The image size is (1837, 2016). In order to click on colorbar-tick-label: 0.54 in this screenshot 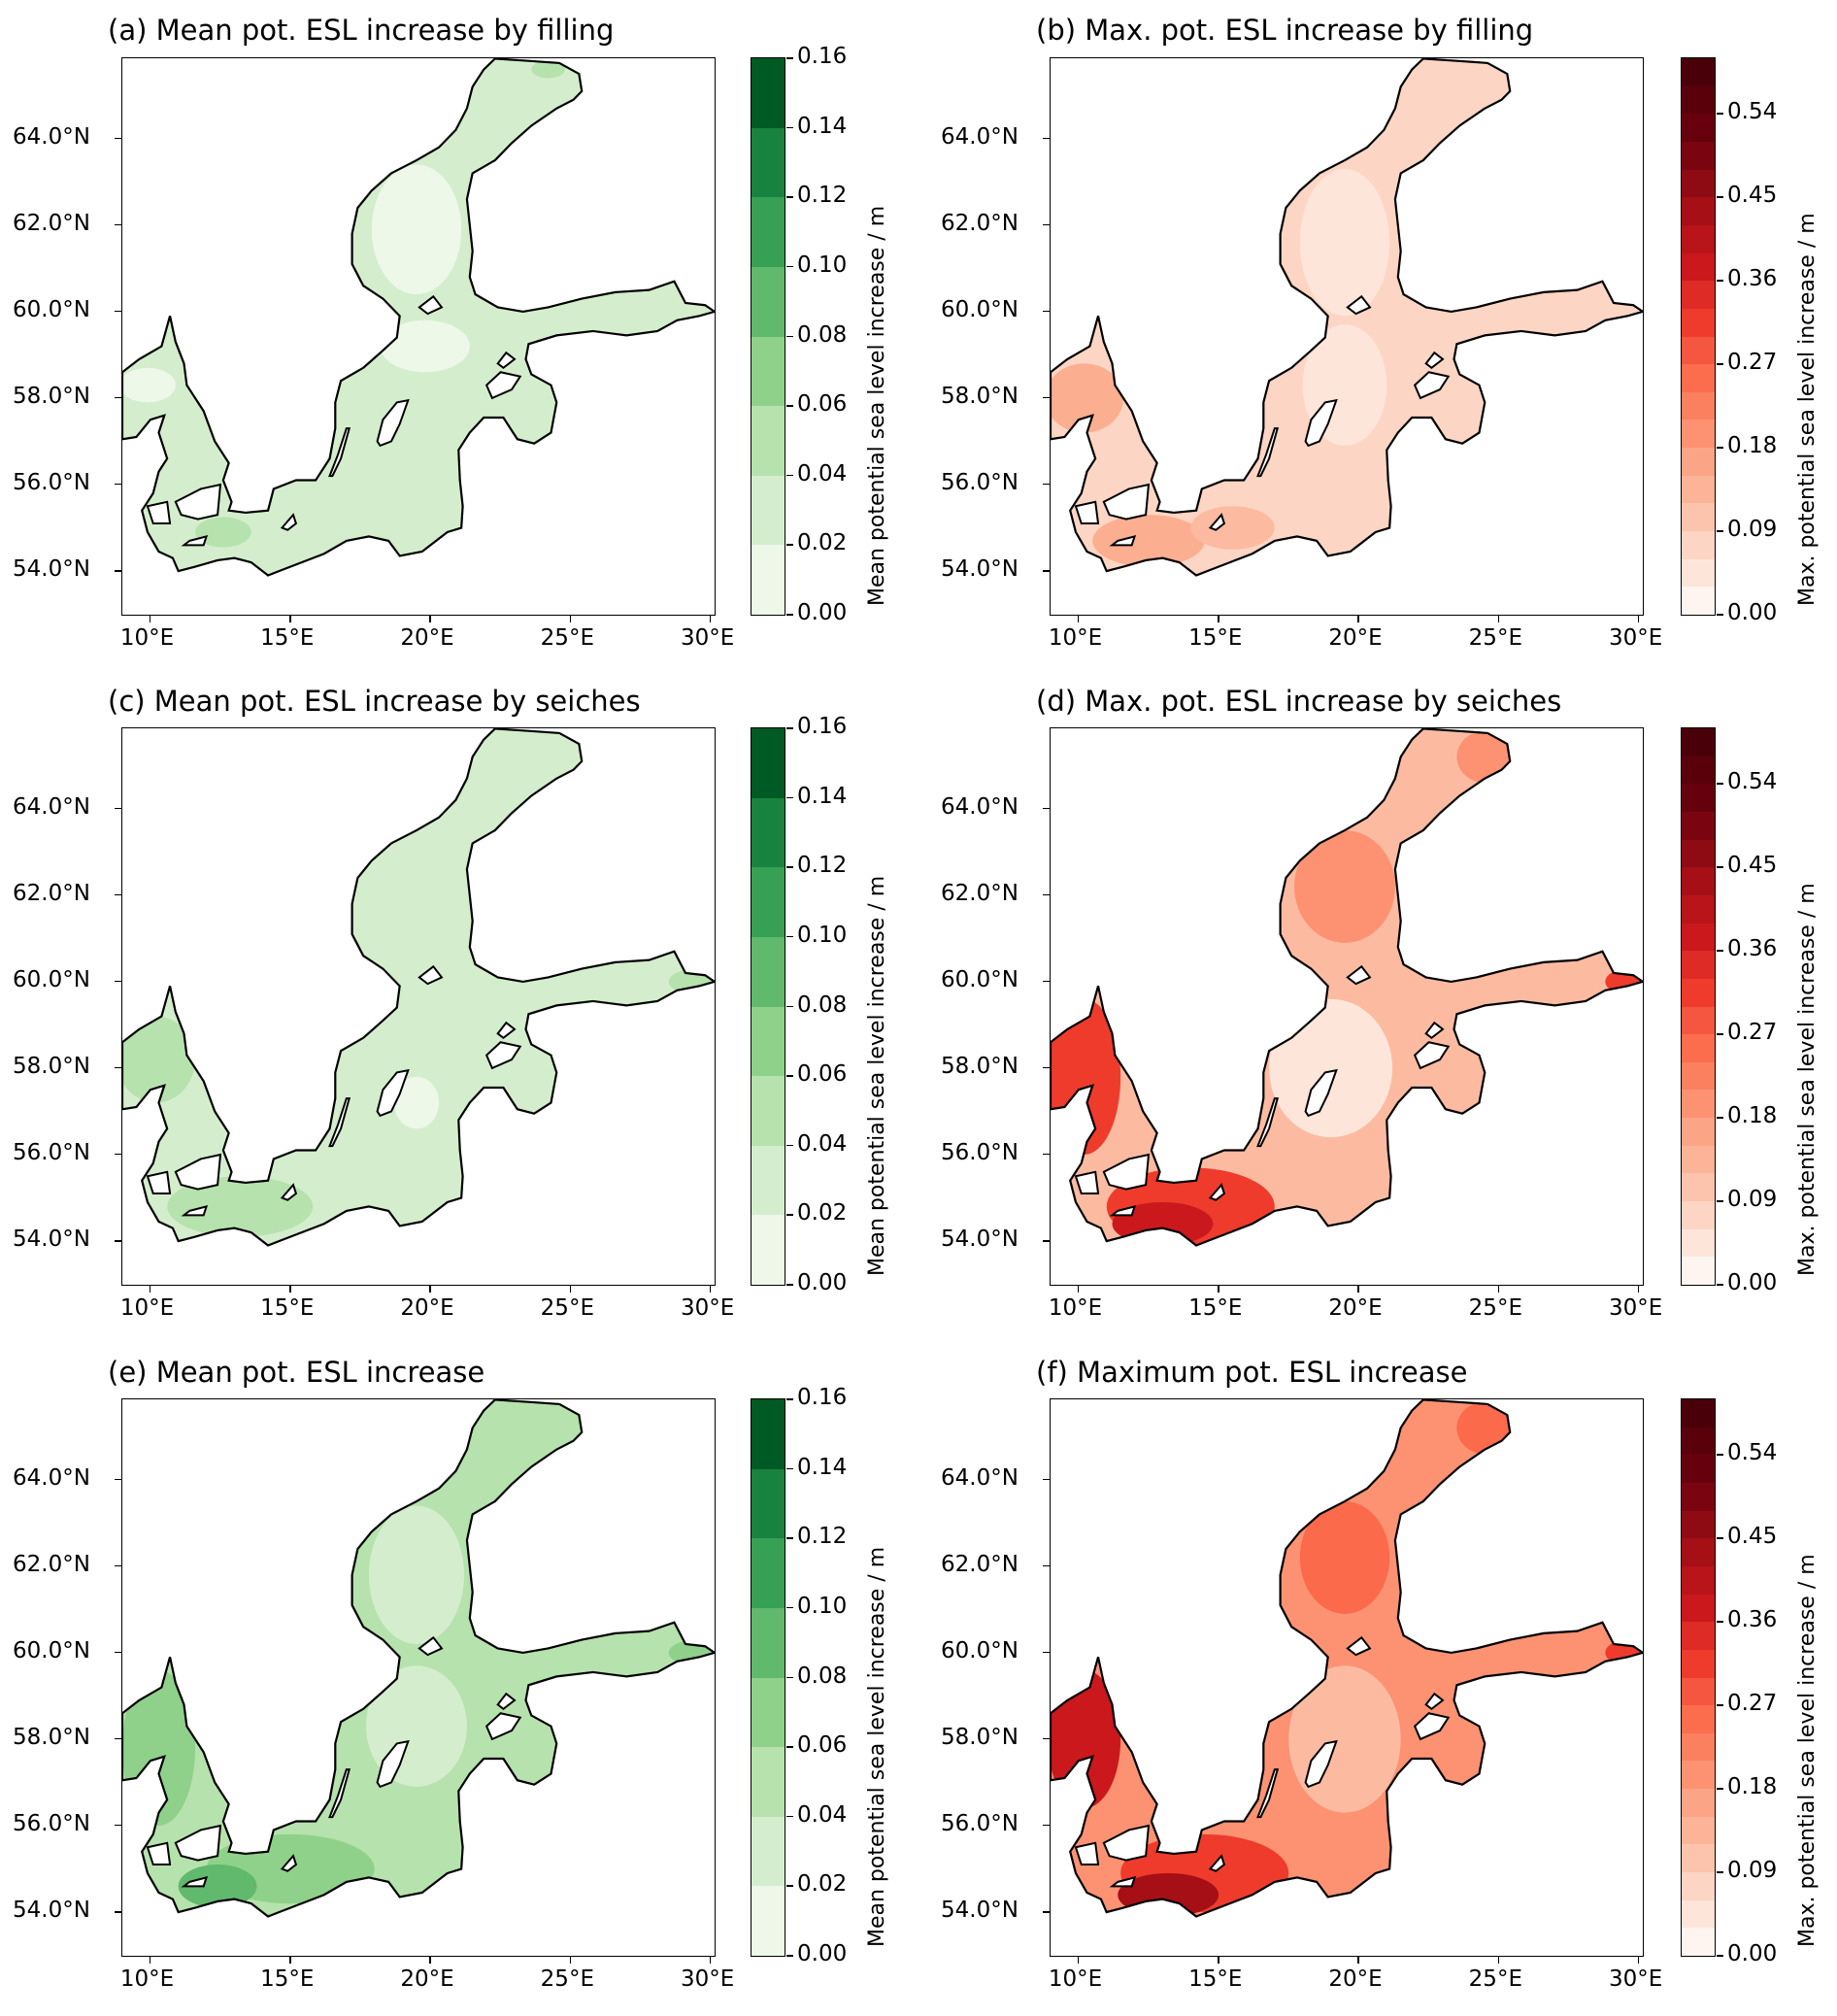, I will do `click(1752, 1453)`.